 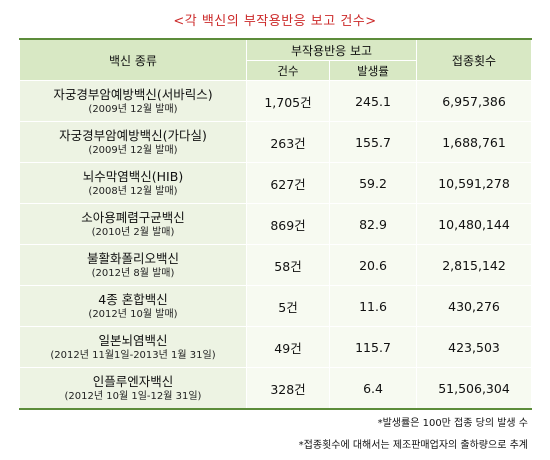 What do you see at coordinates (331, 49) in the screenshot?
I see `header-report-group: 부작용반응 보고` at bounding box center [331, 49].